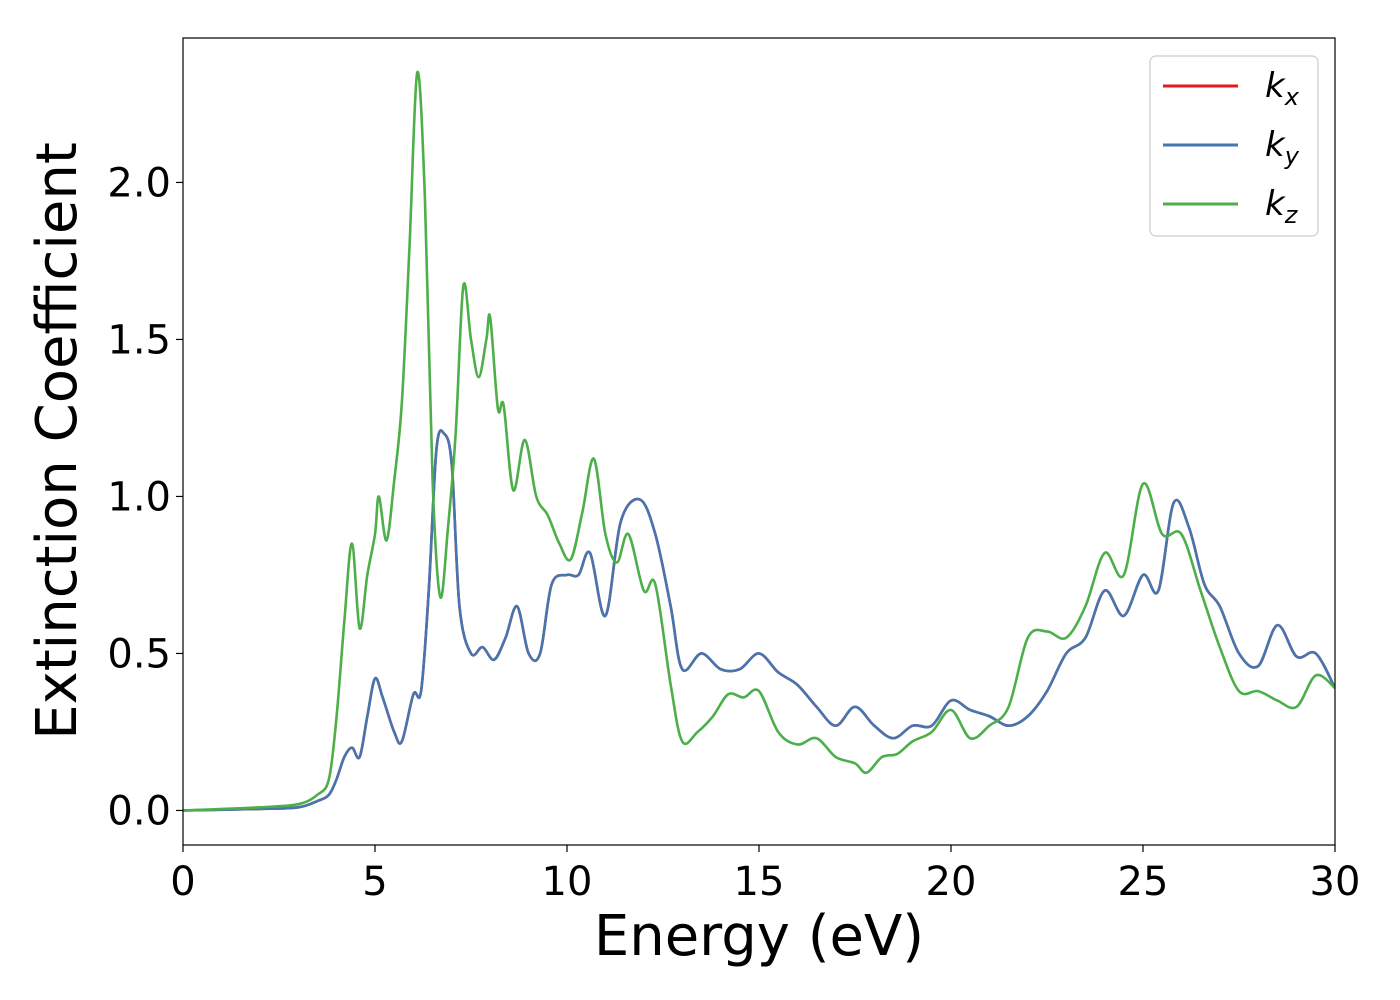  I want to click on legend-label-ky: ky, so click(1282, 147).